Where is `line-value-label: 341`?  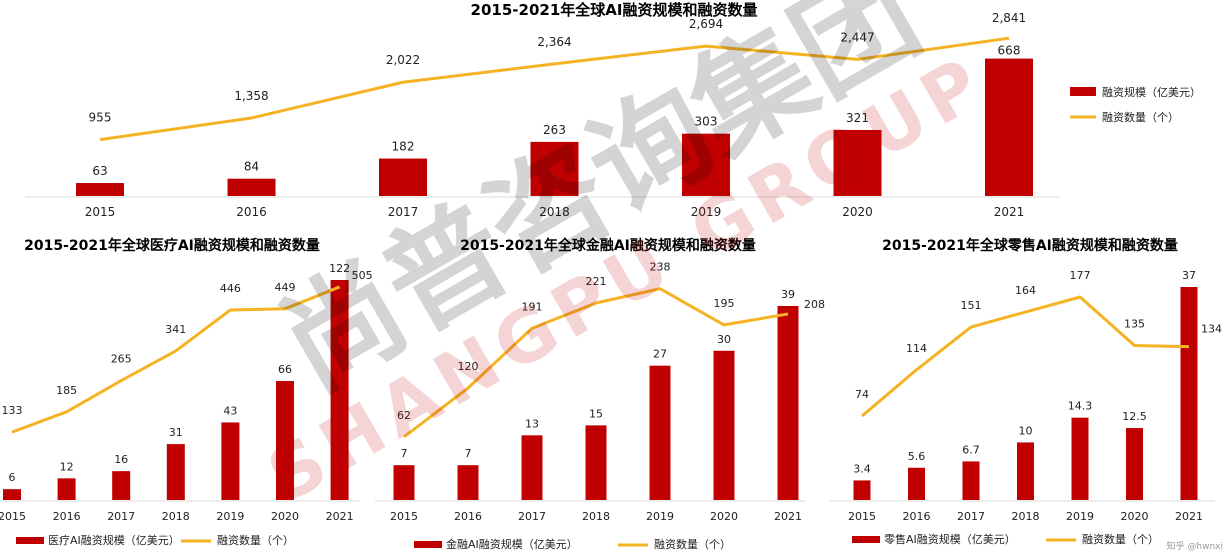
line-value-label: 341 is located at coordinates (175, 329).